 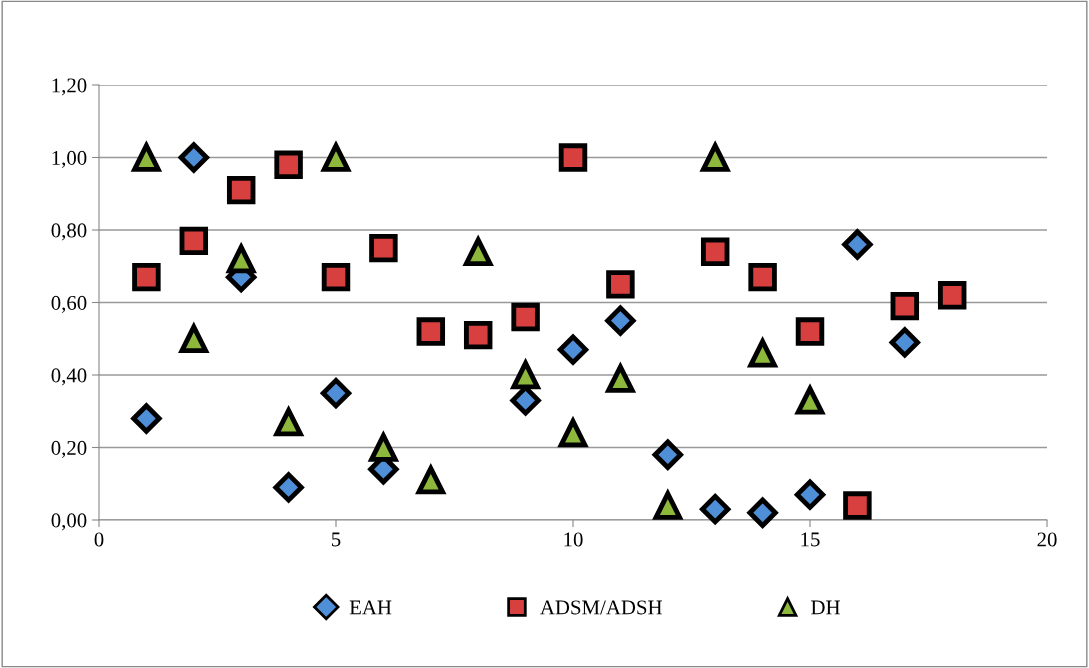 What do you see at coordinates (69, 522) in the screenshot?
I see `y-tick-label: 0,00` at bounding box center [69, 522].